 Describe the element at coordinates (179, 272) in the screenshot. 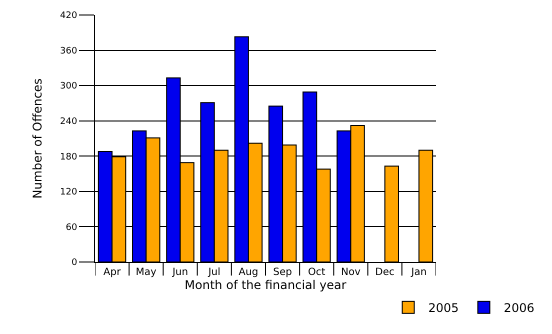

I see `x-tick-label: Jun` at that location.